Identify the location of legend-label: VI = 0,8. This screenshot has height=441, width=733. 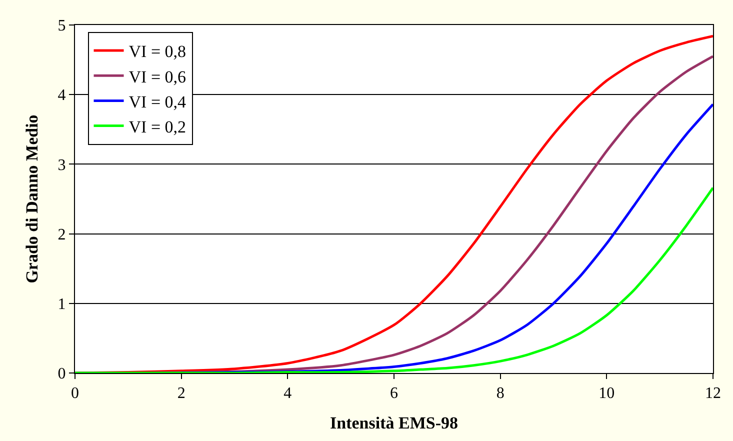
(157, 52).